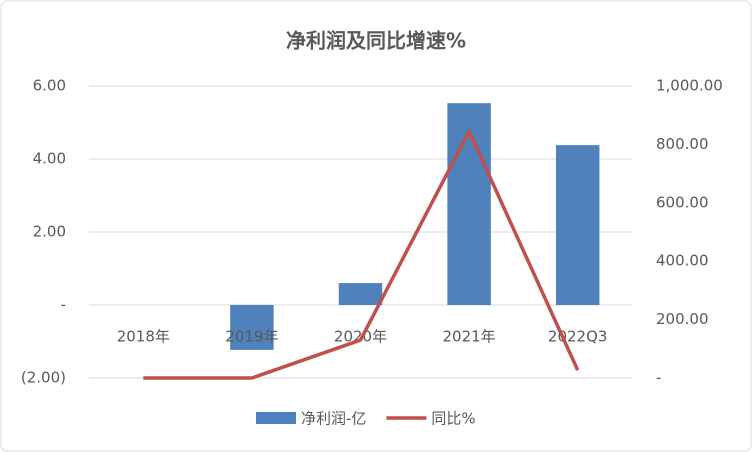 This screenshot has width=752, height=452. What do you see at coordinates (469, 337) in the screenshot?
I see `x-tick-label: 2021年` at bounding box center [469, 337].